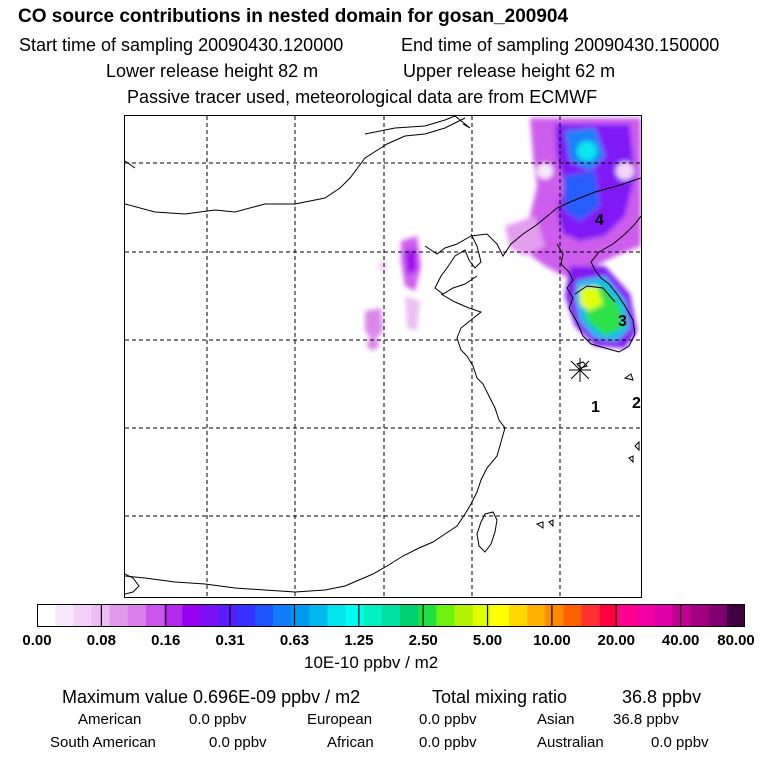 The height and width of the screenshot is (768, 768). I want to click on plume-inland-mid, so click(412, 313).